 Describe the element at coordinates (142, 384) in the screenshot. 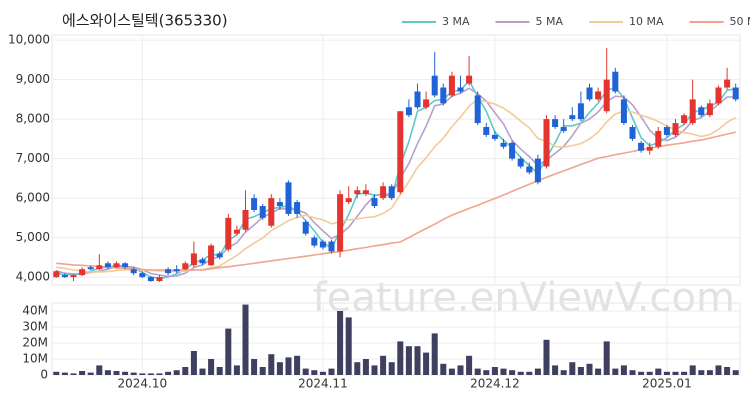

I see `x-tick-label: 2024.10` at that location.